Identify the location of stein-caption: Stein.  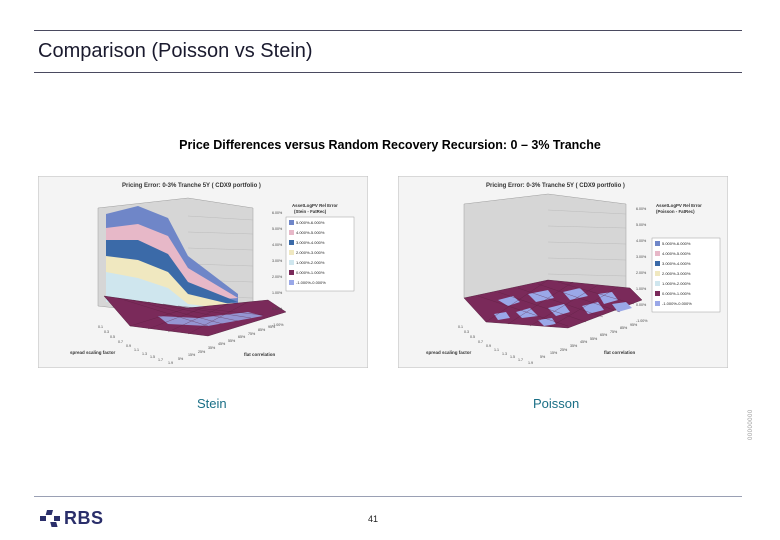
(212, 403).